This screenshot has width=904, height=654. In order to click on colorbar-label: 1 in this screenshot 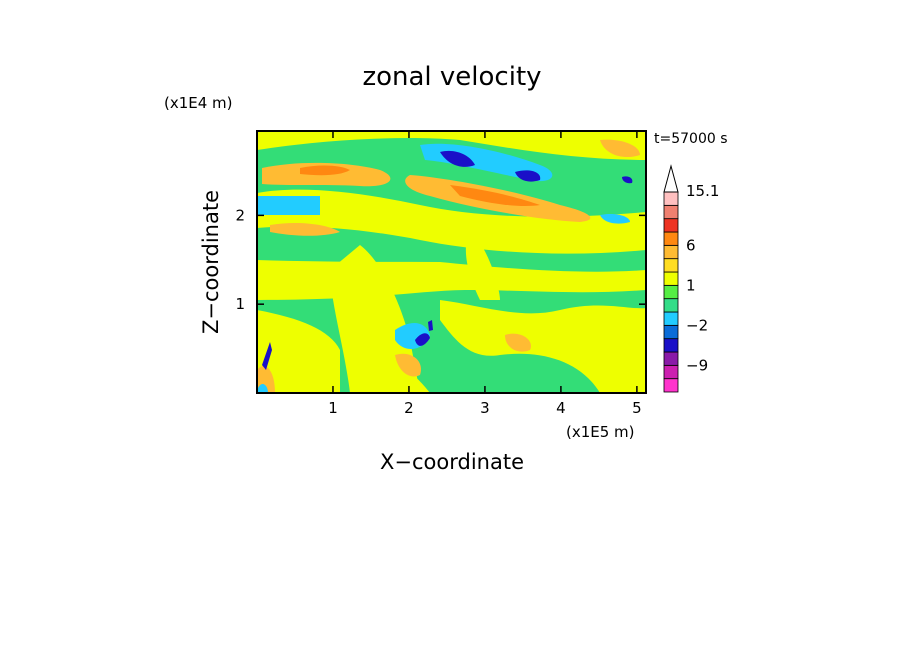, I will do `click(691, 285)`.